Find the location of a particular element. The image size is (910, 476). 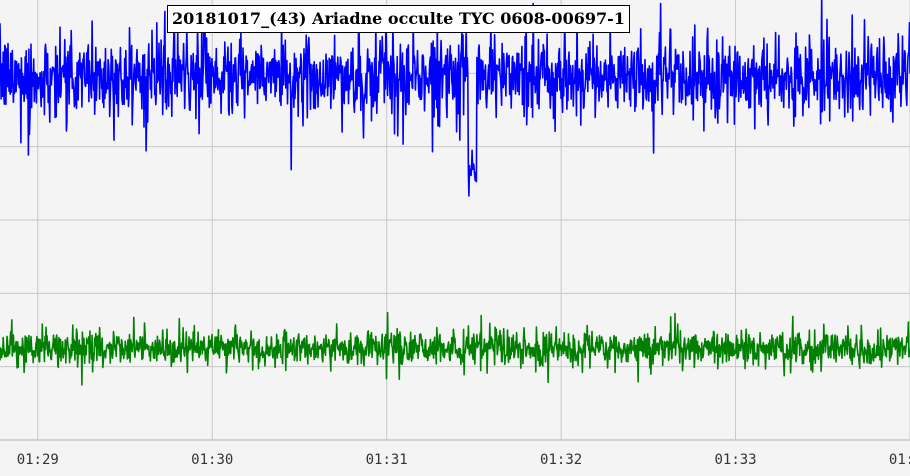

x-tick-label: 01:31 is located at coordinates (387, 460).